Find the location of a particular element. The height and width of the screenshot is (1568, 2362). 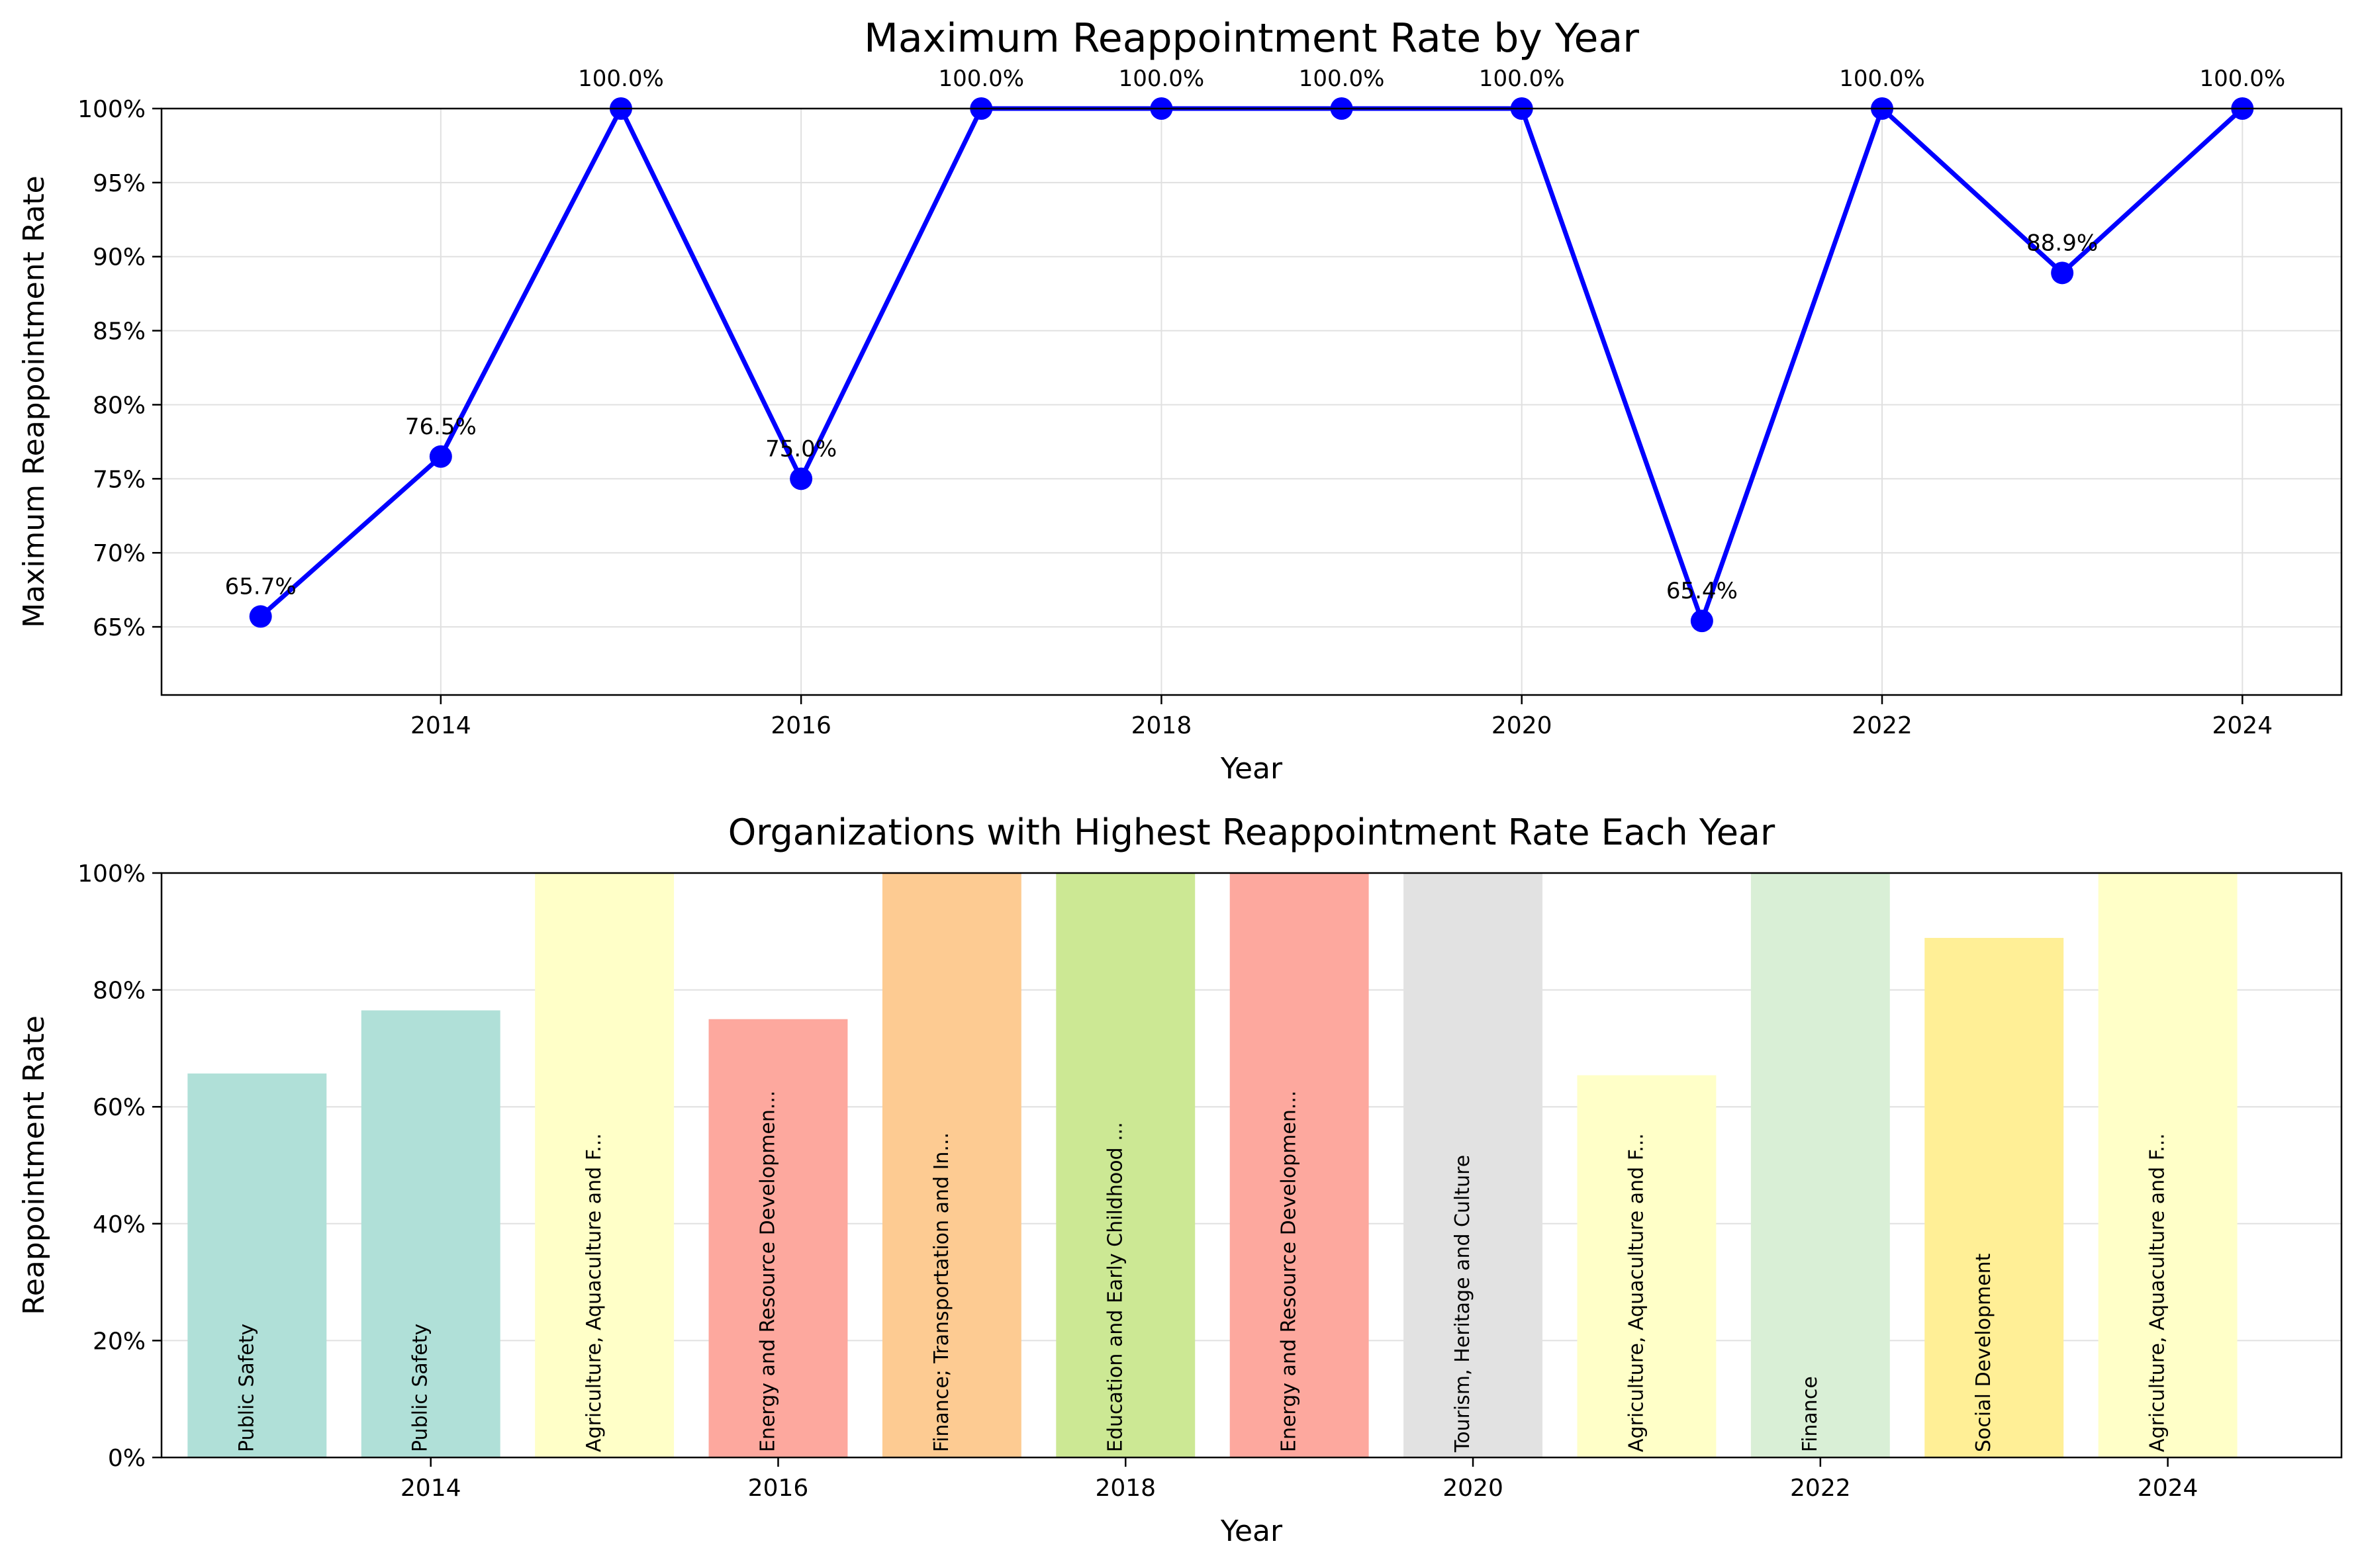

y-tick-label: 70% is located at coordinates (120, 553).